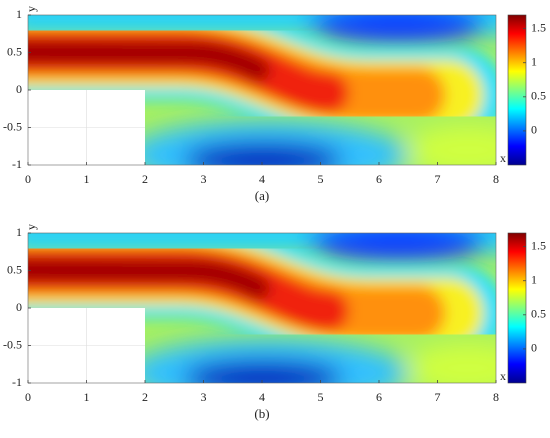 This screenshot has height=438, width=550. What do you see at coordinates (261, 413) in the screenshot?
I see `caption: (b)` at bounding box center [261, 413].